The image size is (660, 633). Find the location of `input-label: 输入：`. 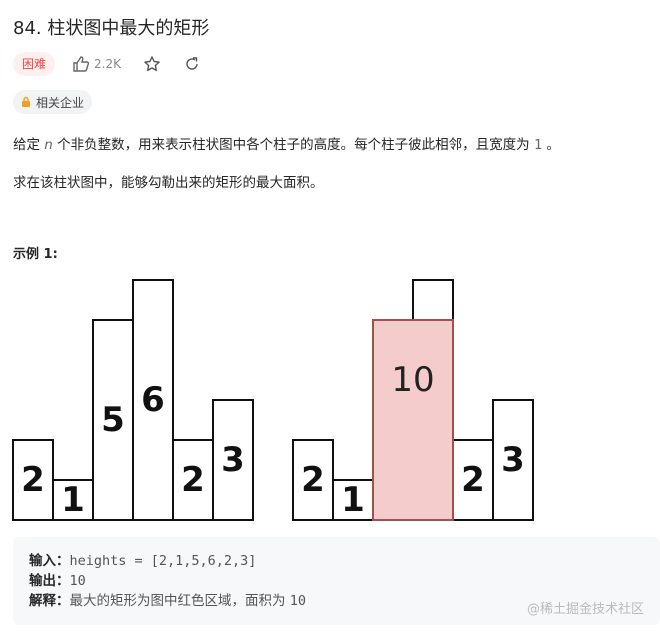

input-label: 输入： is located at coordinates (49, 561).